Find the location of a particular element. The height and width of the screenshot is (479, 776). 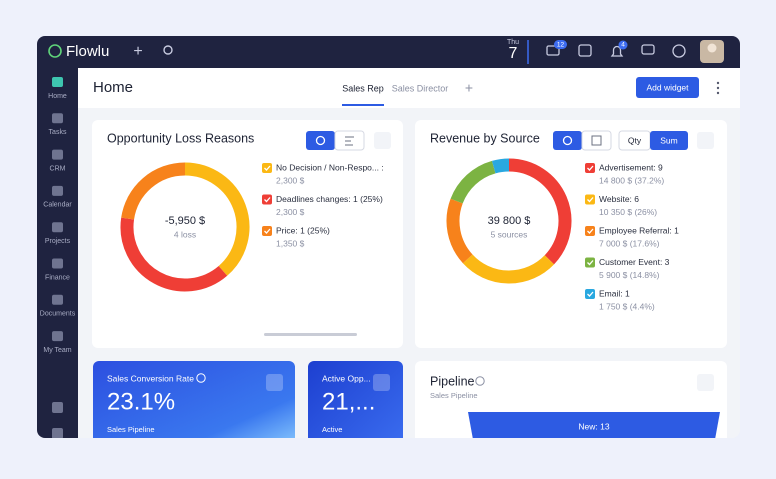

kpi-footer: Active is located at coordinates (332, 429).